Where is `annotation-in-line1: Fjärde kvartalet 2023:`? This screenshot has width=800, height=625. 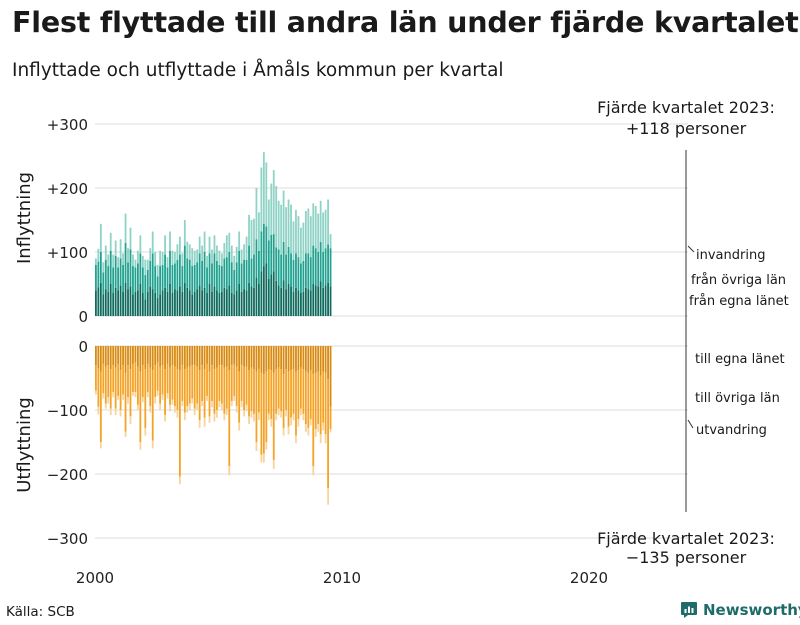 annotation-in-line1: Fjärde kvartalet 2023: is located at coordinates (686, 107).